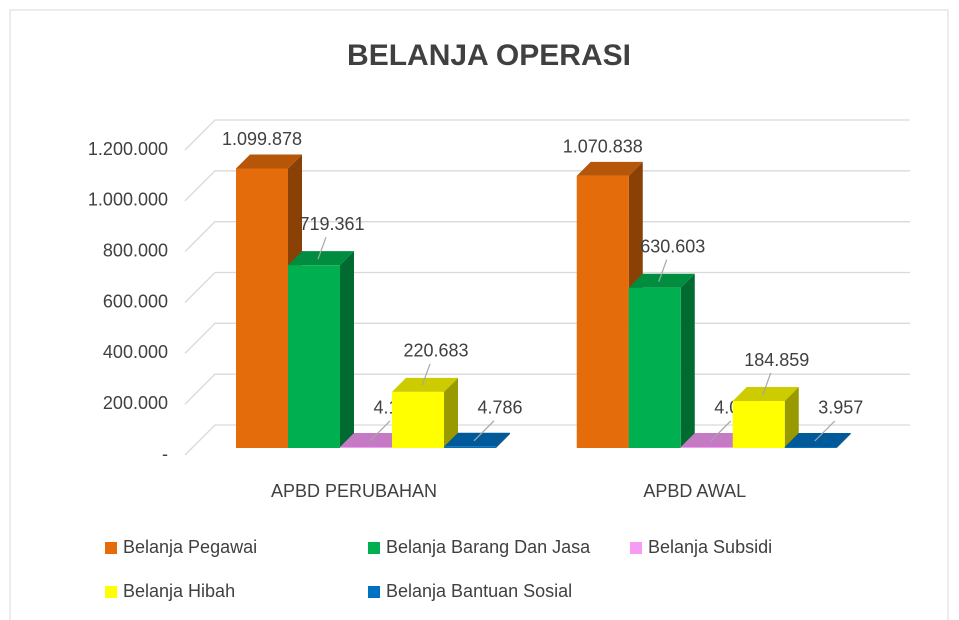 The image size is (959, 620). Describe the element at coordinates (499, 408) in the screenshot. I see `data-label: 4.786` at that location.